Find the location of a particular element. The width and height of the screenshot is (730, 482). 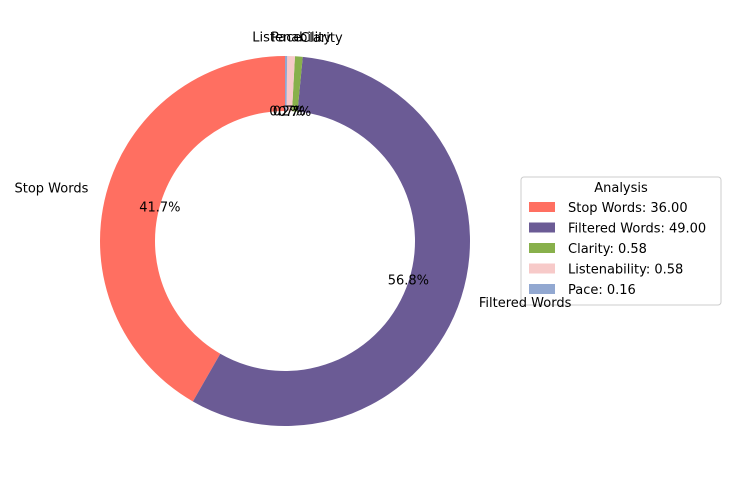

legend-label-filtered-words: Filtered Words: 49.00 is located at coordinates (637, 229).